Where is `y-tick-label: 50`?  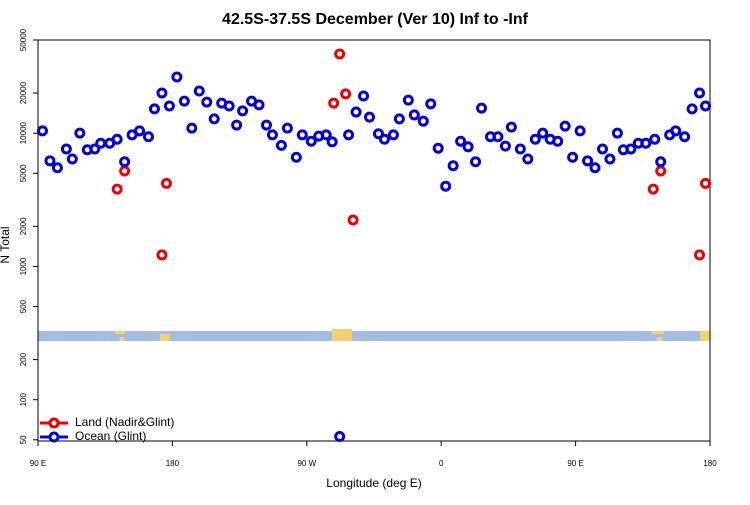
y-tick-label: 50 is located at coordinates (23, 439).